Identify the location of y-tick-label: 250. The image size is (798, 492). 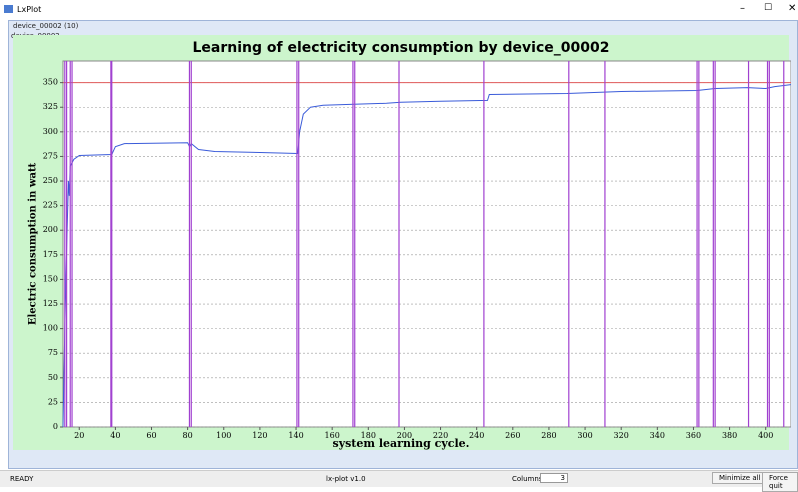
(50, 180).